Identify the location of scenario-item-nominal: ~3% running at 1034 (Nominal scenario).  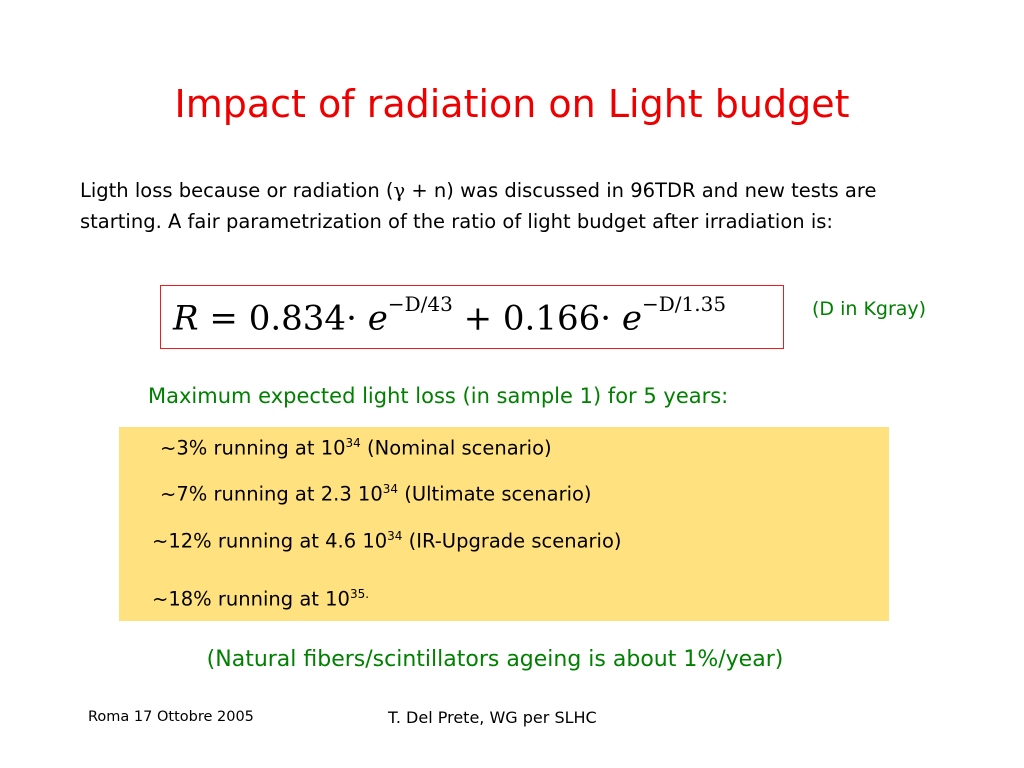
(356, 448).